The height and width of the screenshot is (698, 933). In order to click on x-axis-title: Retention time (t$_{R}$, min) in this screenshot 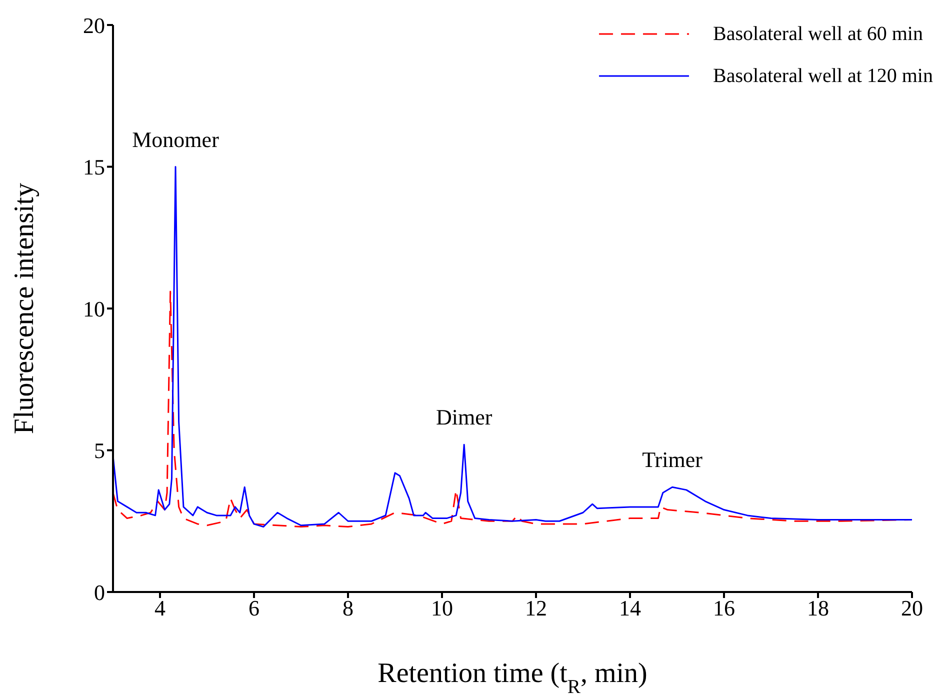, I will do `click(513, 678)`.